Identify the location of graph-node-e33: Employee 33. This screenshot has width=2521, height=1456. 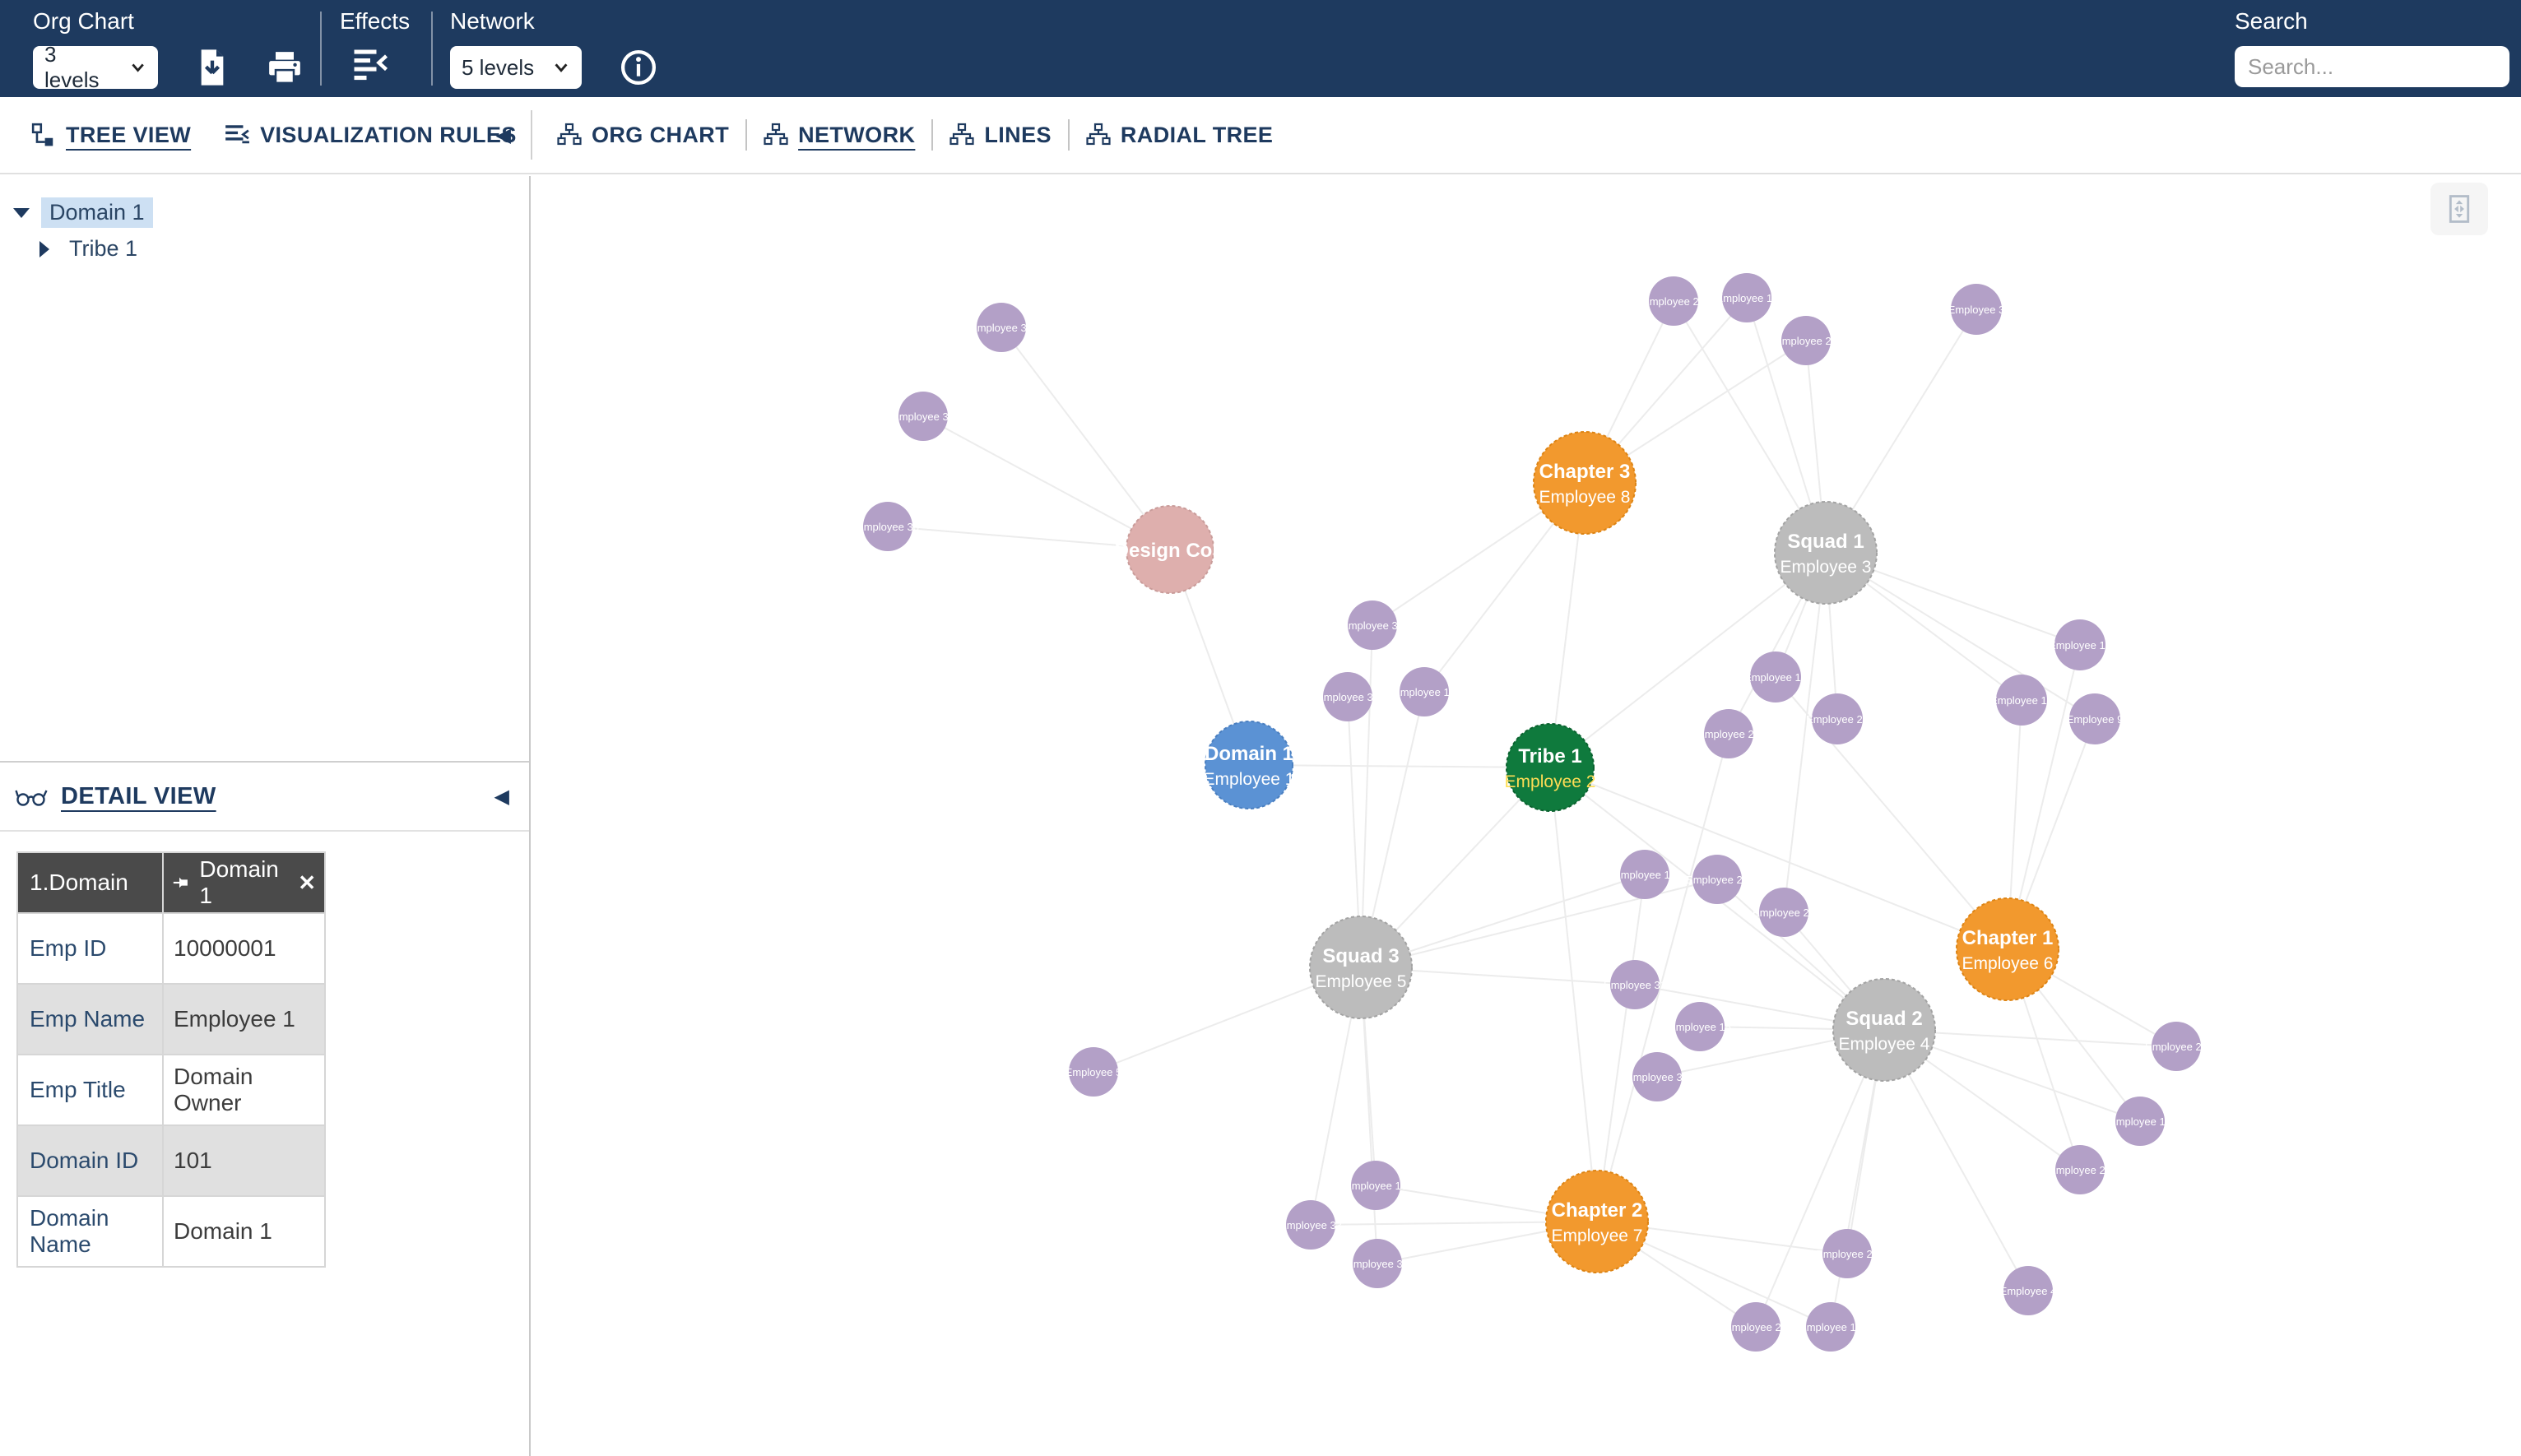
(1310, 1225).